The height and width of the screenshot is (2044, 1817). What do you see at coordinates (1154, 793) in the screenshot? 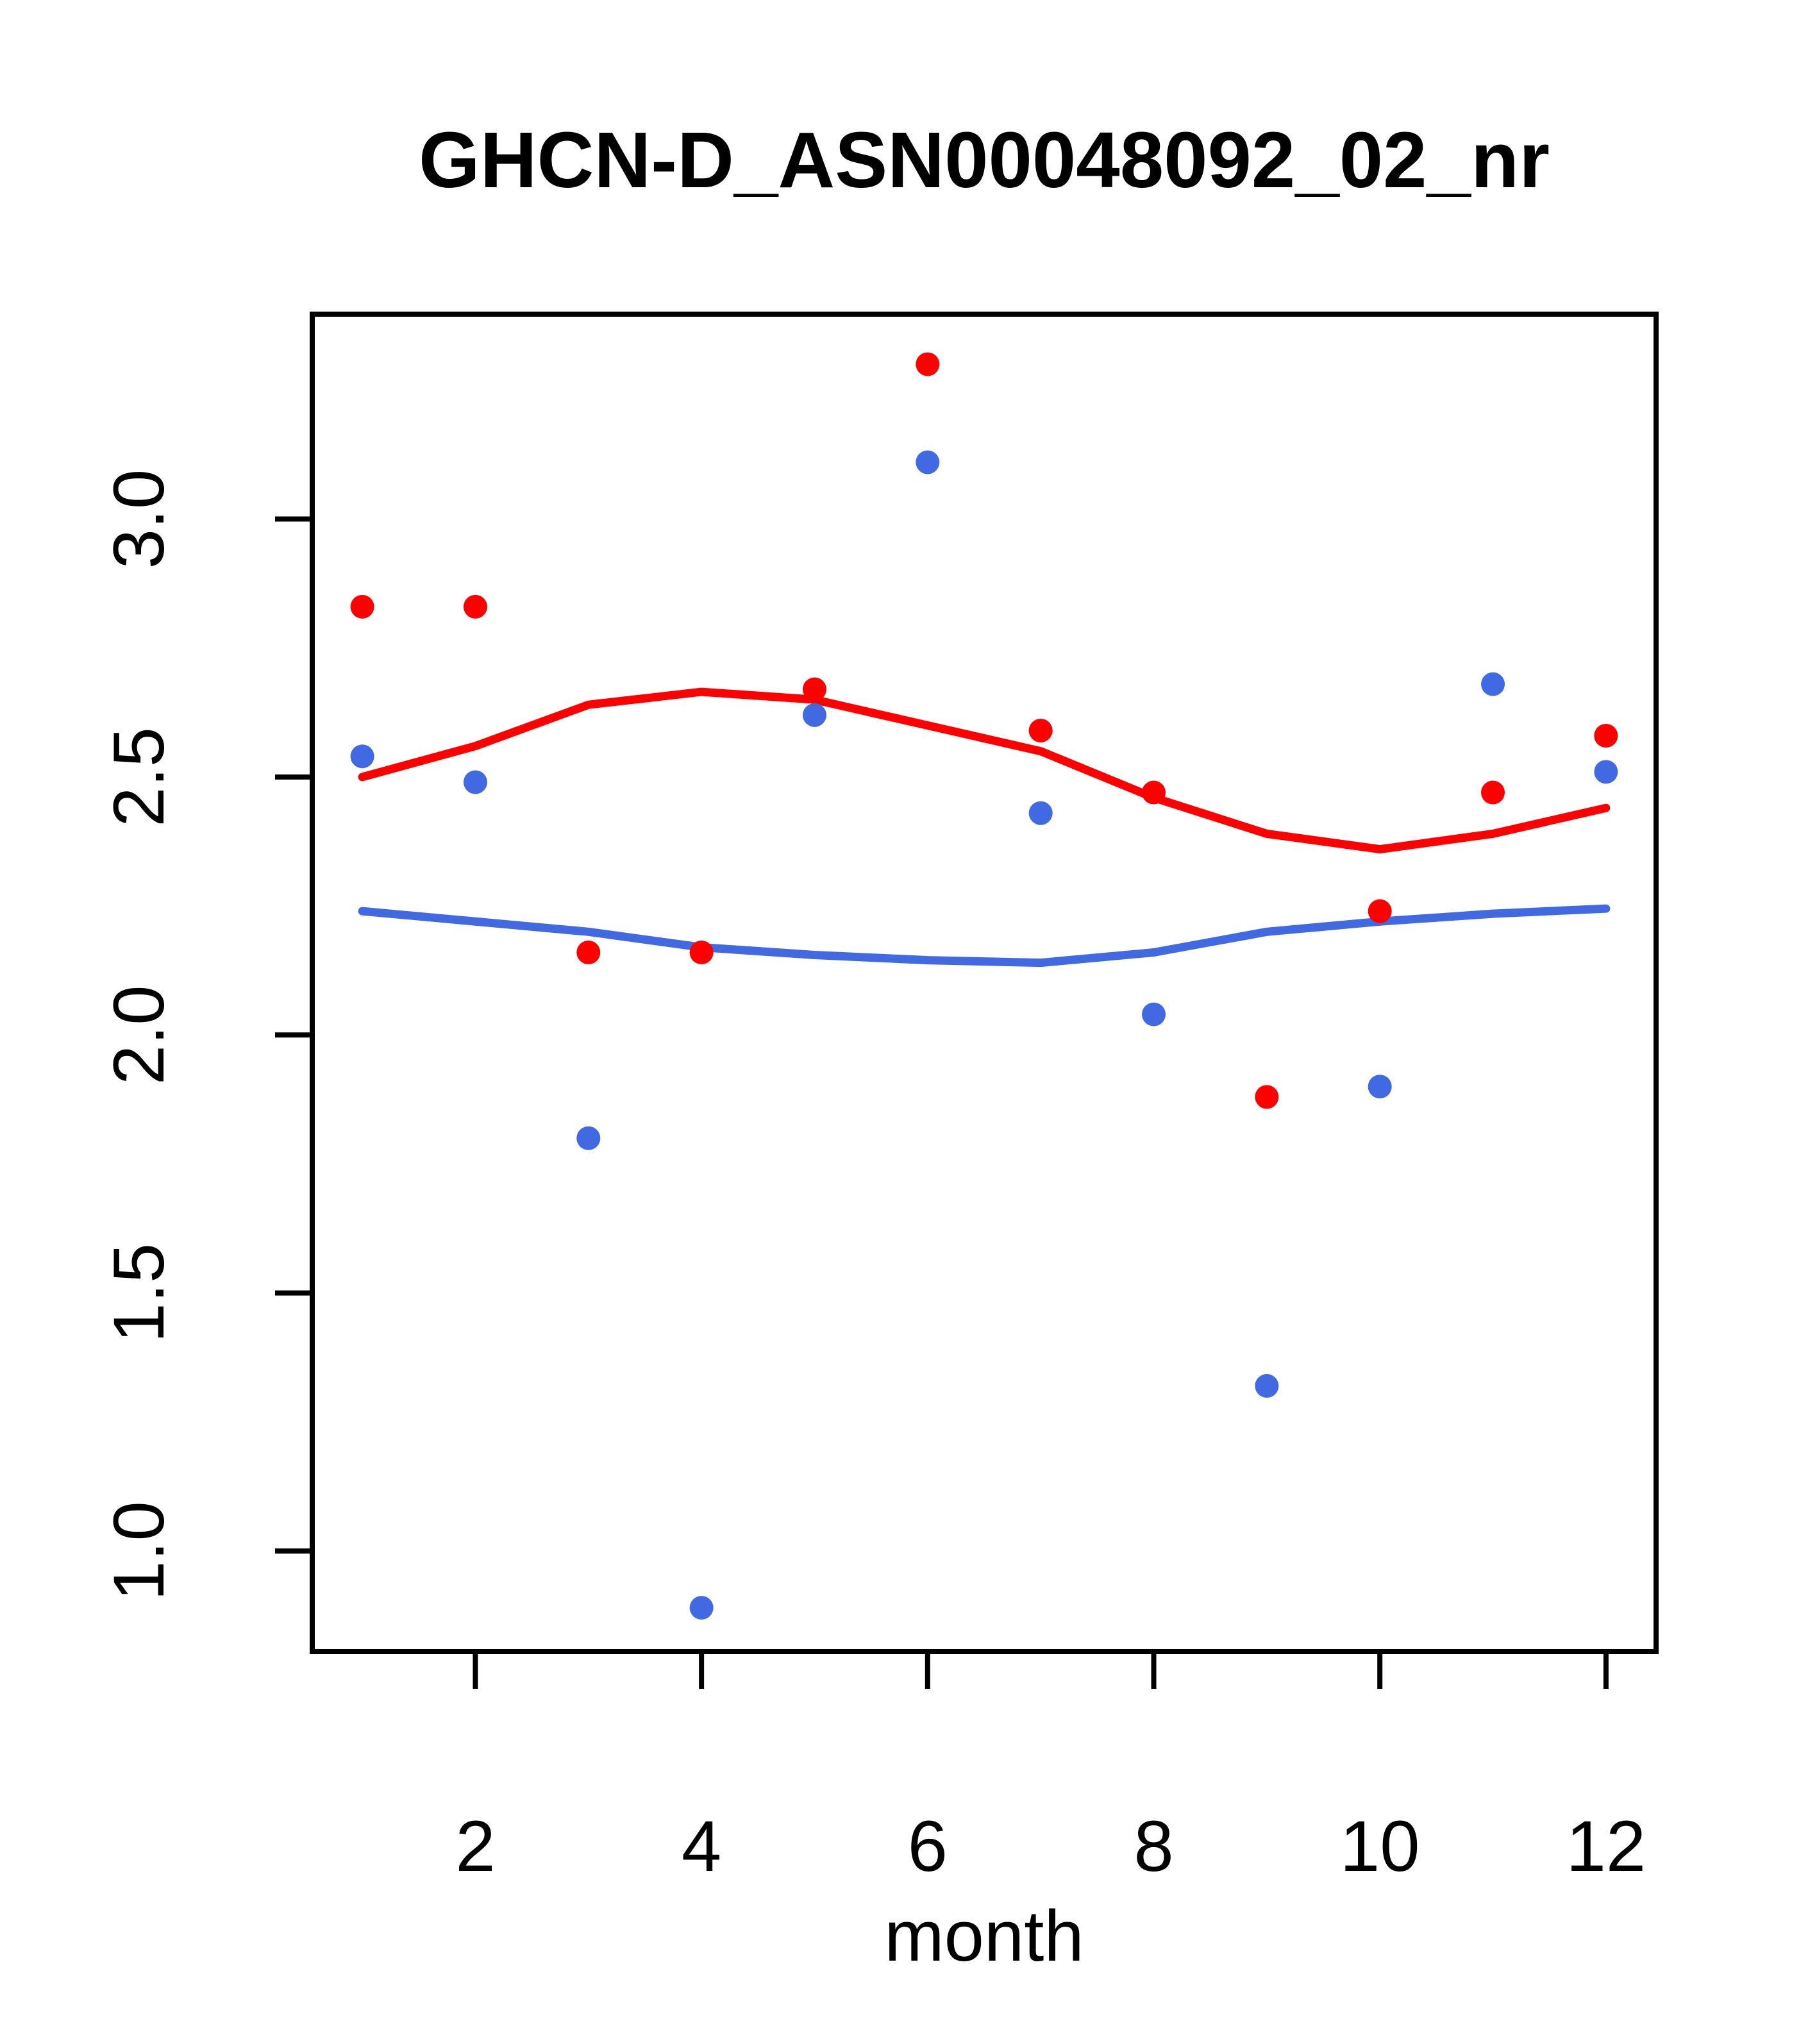
I see `red-points-m8` at bounding box center [1154, 793].